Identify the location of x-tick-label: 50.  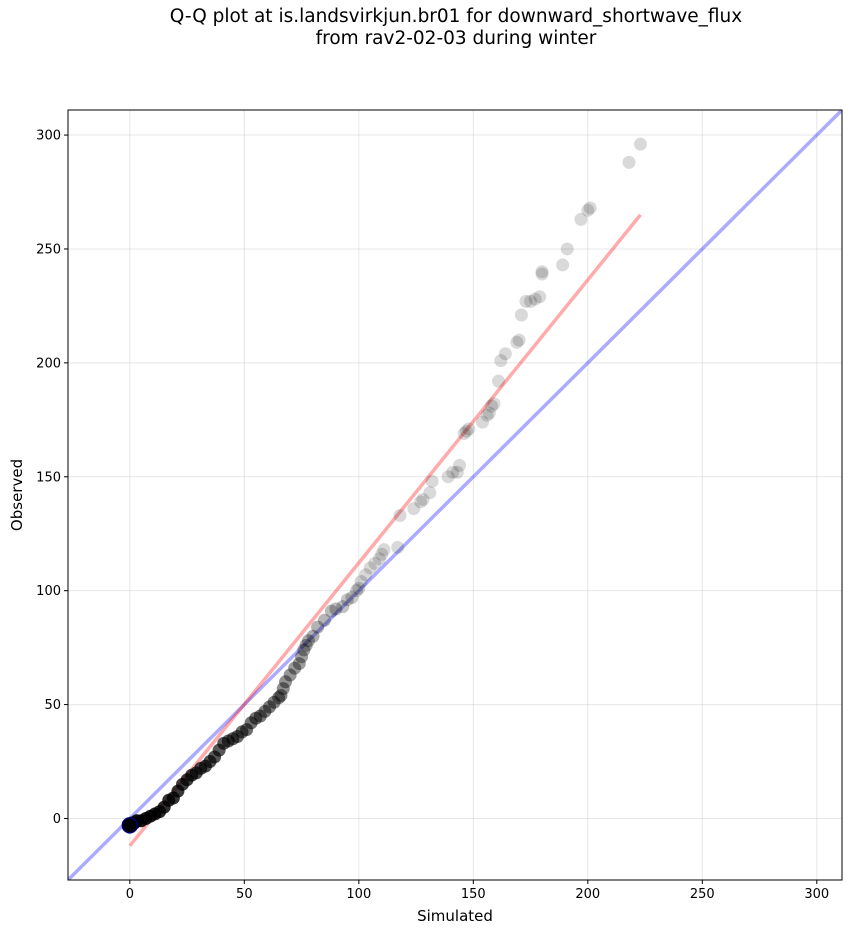
(244, 894).